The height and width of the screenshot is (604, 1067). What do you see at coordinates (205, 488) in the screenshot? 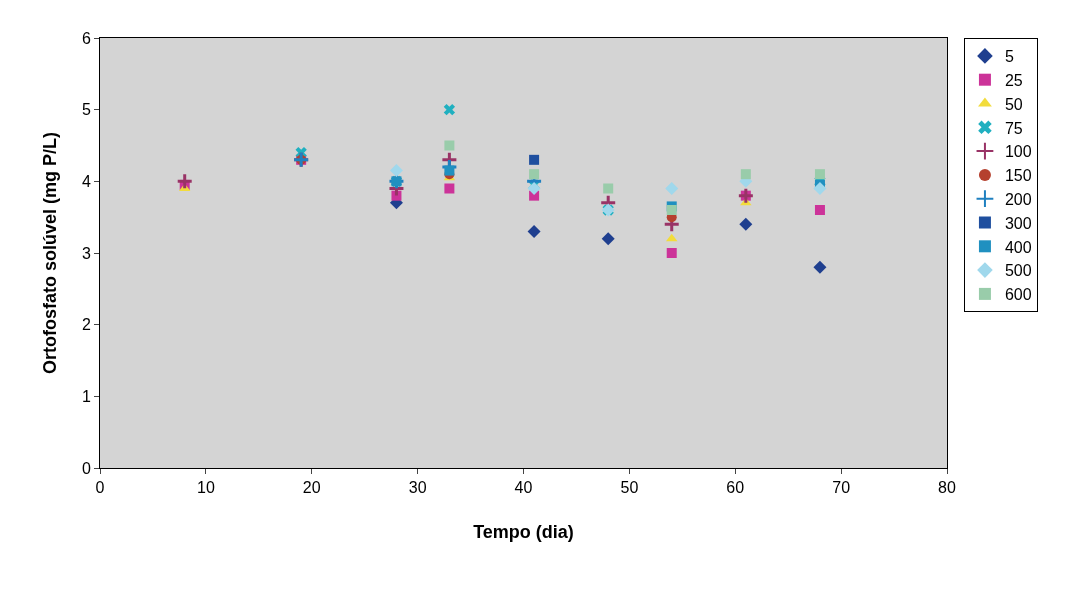
I see `x-tick-label: 10` at bounding box center [205, 488].